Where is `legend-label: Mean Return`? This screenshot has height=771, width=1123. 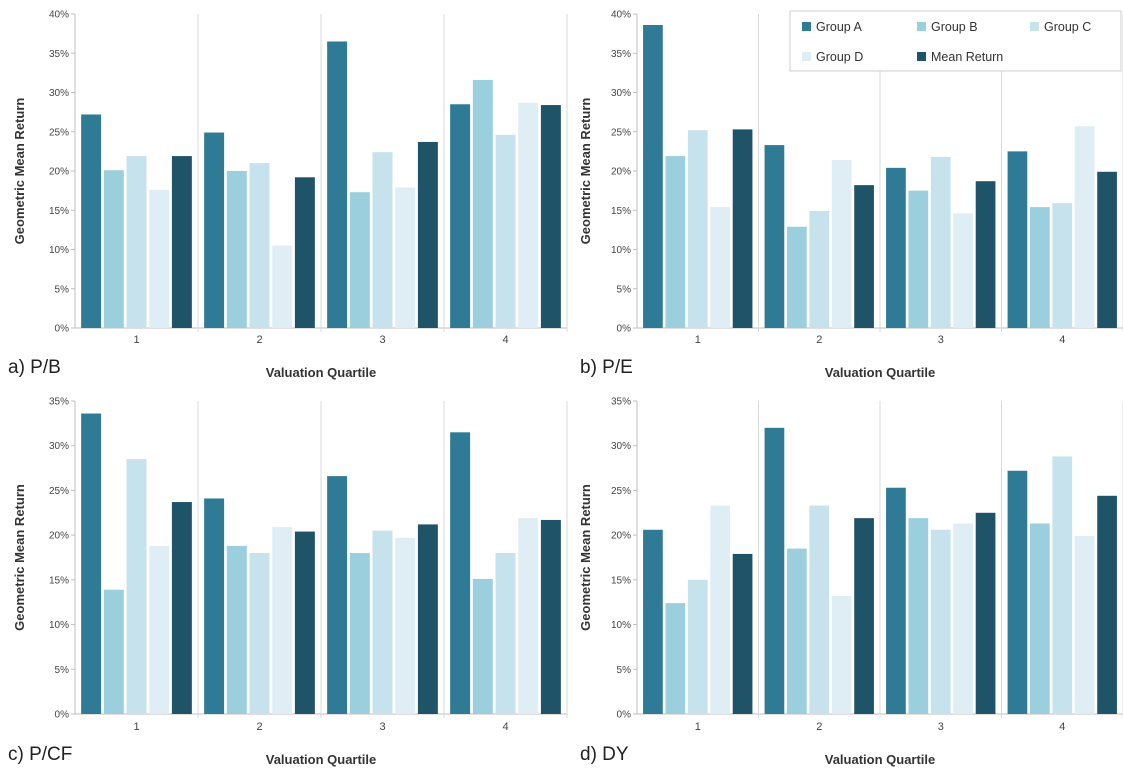
legend-label: Mean Return is located at coordinates (967, 57).